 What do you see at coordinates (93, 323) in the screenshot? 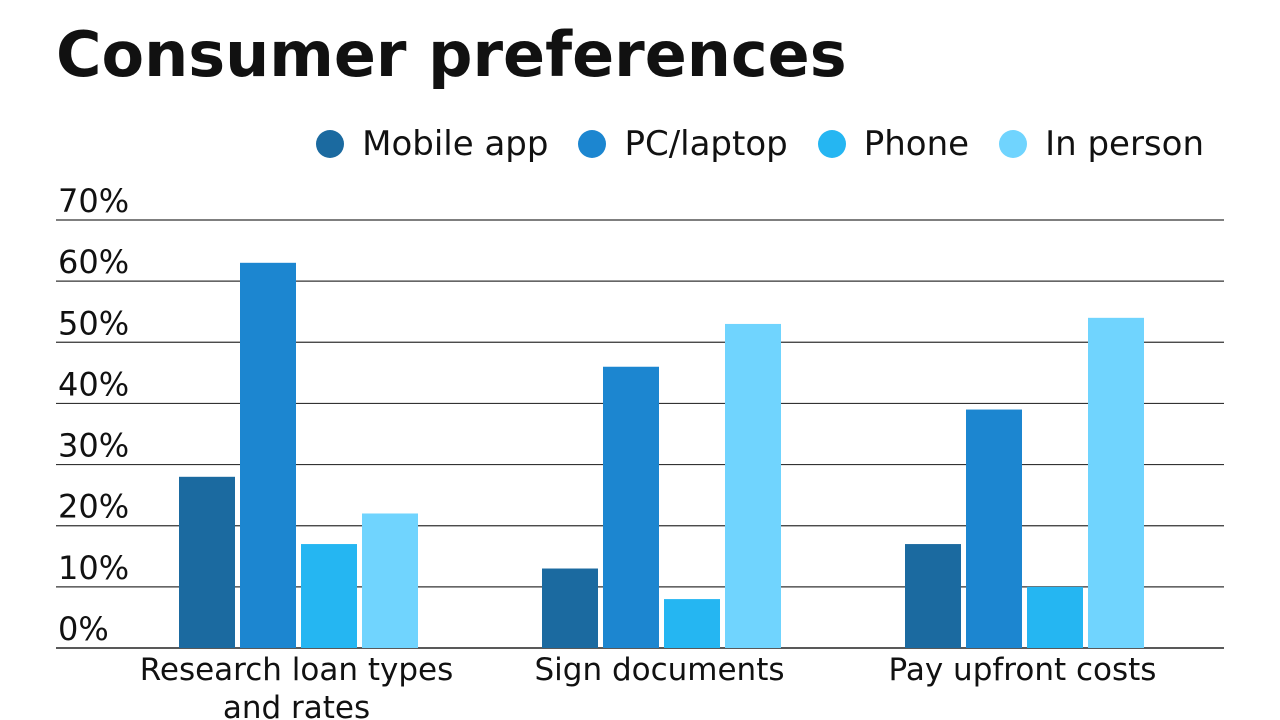
I see `y-tick-label: 50%` at bounding box center [93, 323].